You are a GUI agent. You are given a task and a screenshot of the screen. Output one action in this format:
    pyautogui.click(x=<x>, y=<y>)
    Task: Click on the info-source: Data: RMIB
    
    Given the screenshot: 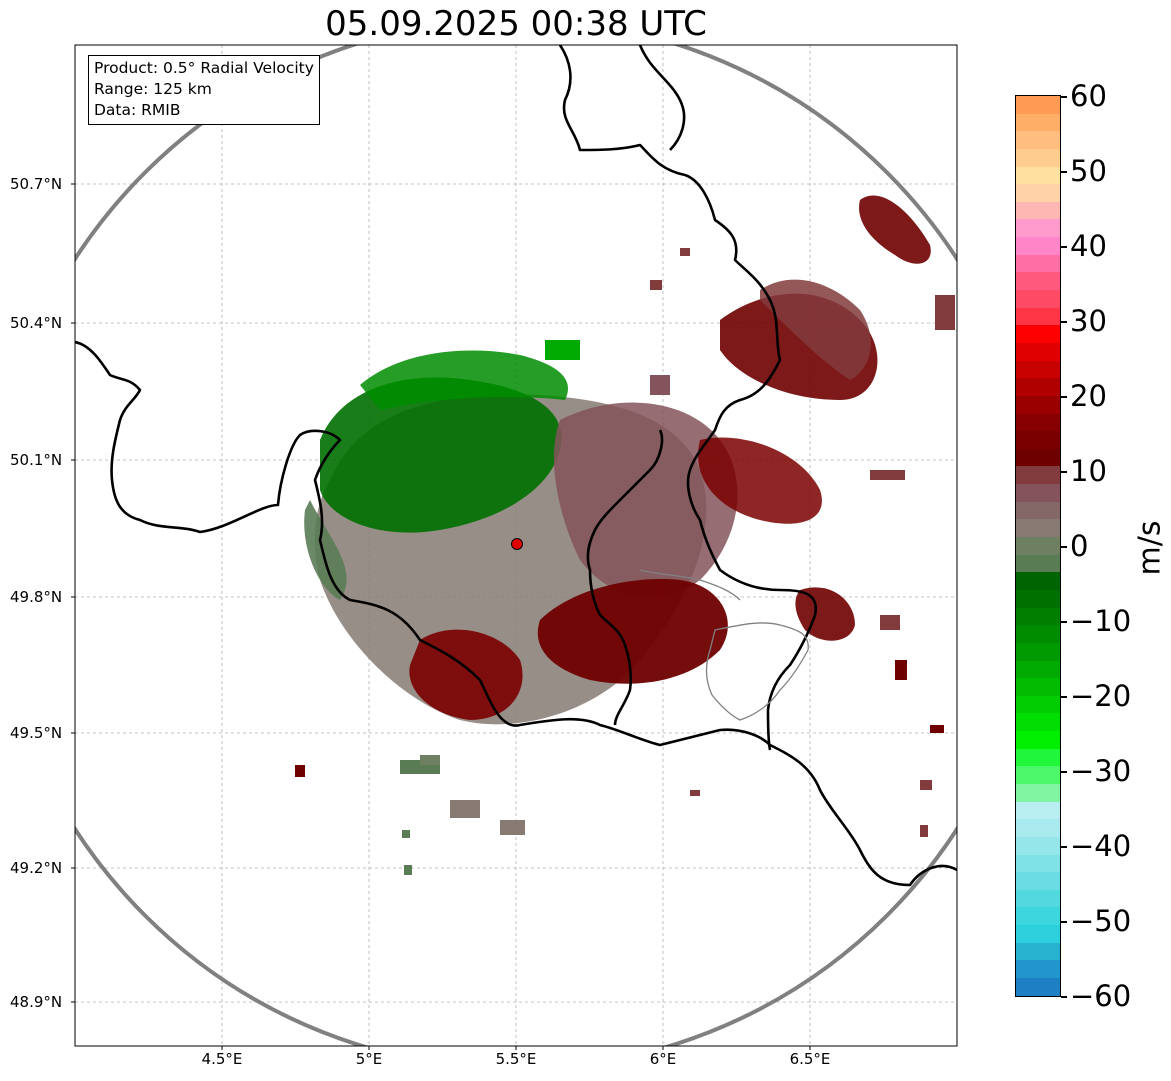 What is the action you would take?
    pyautogui.click(x=137, y=110)
    